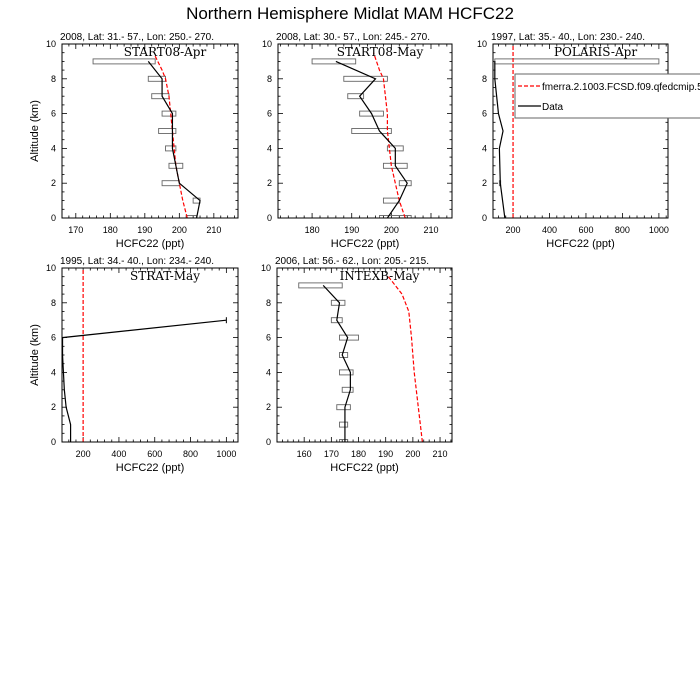 Image resolution: width=700 pixels, height=700 pixels. I want to click on x-tick-label: 160, so click(304, 454).